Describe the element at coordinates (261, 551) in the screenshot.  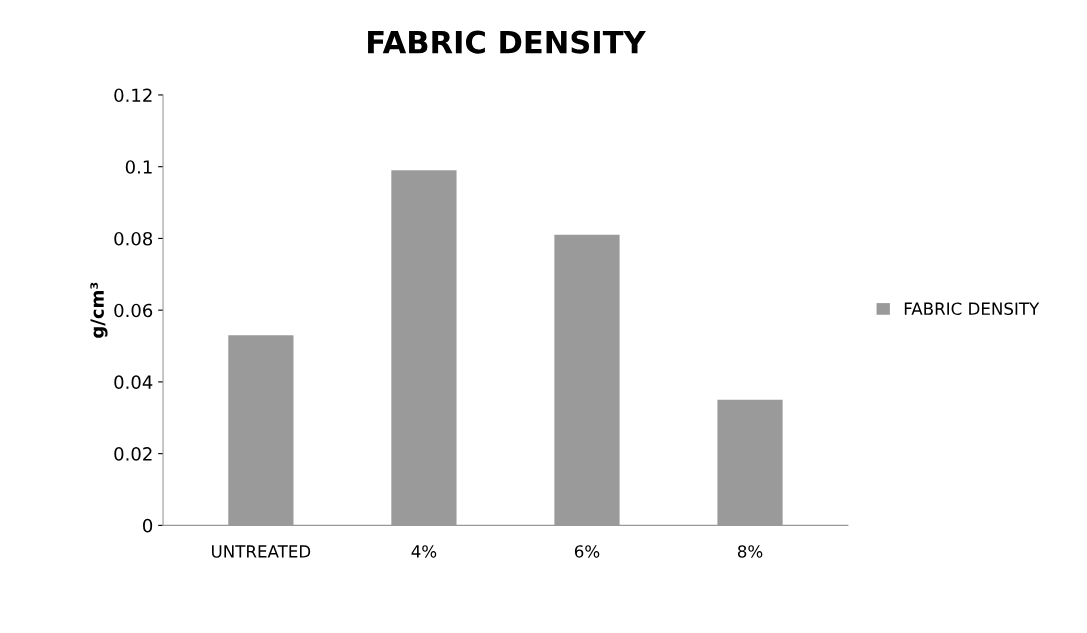
I see `x-tick-label: UNTREATED` at that location.